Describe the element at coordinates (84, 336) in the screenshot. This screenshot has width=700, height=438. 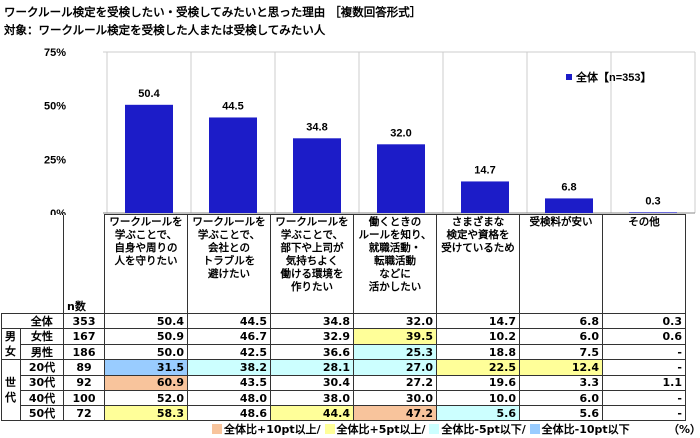
I see `n-value: 167` at that location.